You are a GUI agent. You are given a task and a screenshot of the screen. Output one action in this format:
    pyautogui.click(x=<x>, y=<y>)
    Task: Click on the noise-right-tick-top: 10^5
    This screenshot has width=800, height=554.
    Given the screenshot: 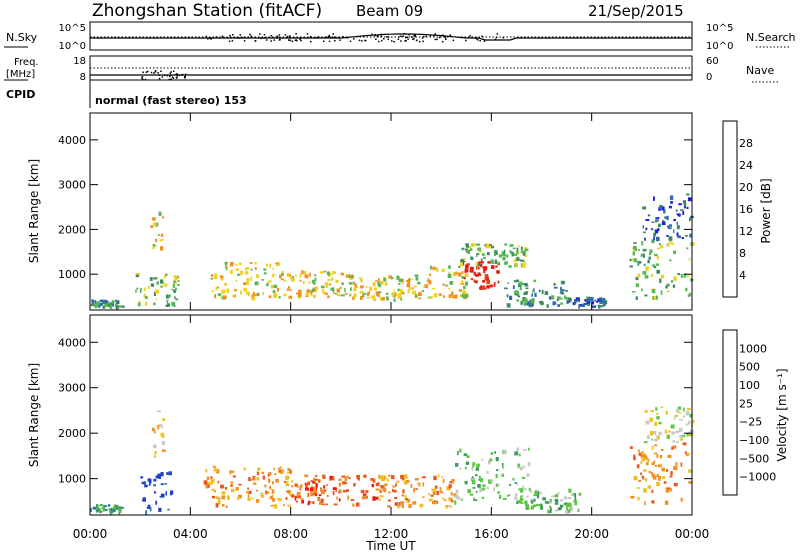 What is the action you would take?
    pyautogui.click(x=719, y=28)
    